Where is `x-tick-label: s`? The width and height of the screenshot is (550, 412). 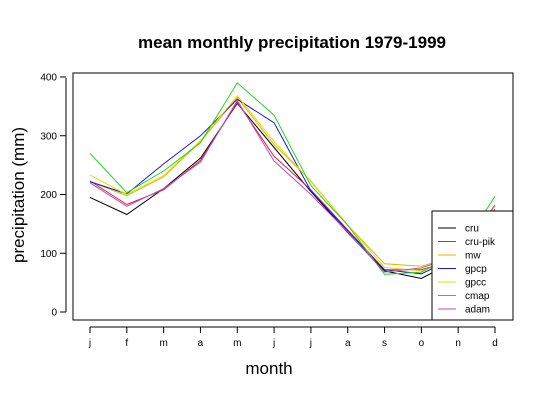 x-tick-label: s is located at coordinates (384, 343).